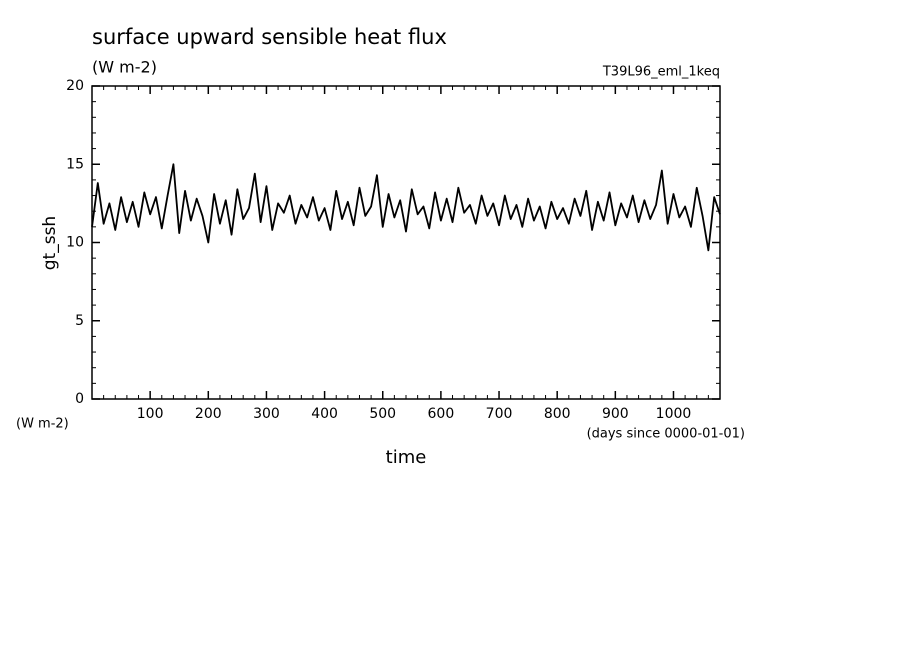  Describe the element at coordinates (50, 243) in the screenshot. I see `y-axis-label: gt_ssh` at that location.